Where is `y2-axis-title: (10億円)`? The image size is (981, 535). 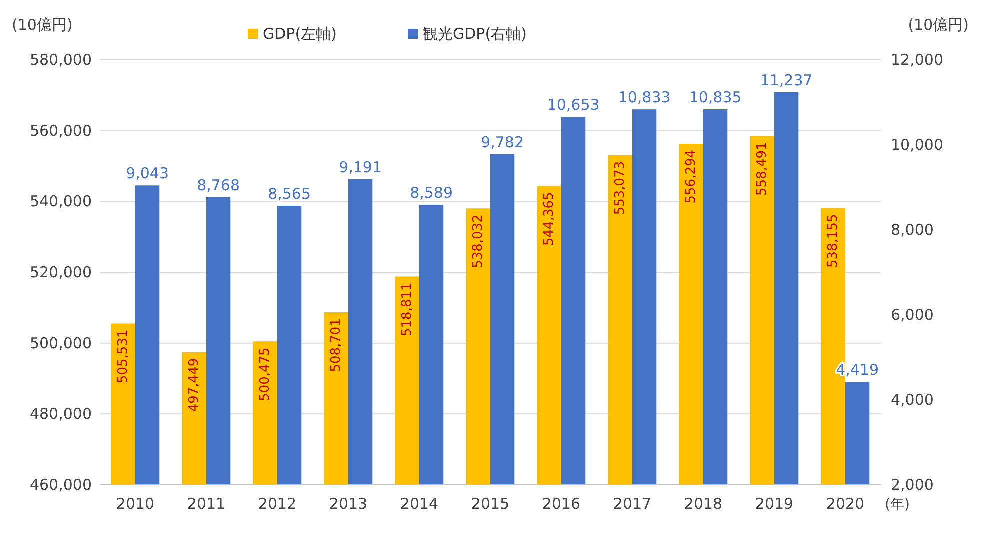
y2-axis-title: (10億円) is located at coordinates (938, 25).